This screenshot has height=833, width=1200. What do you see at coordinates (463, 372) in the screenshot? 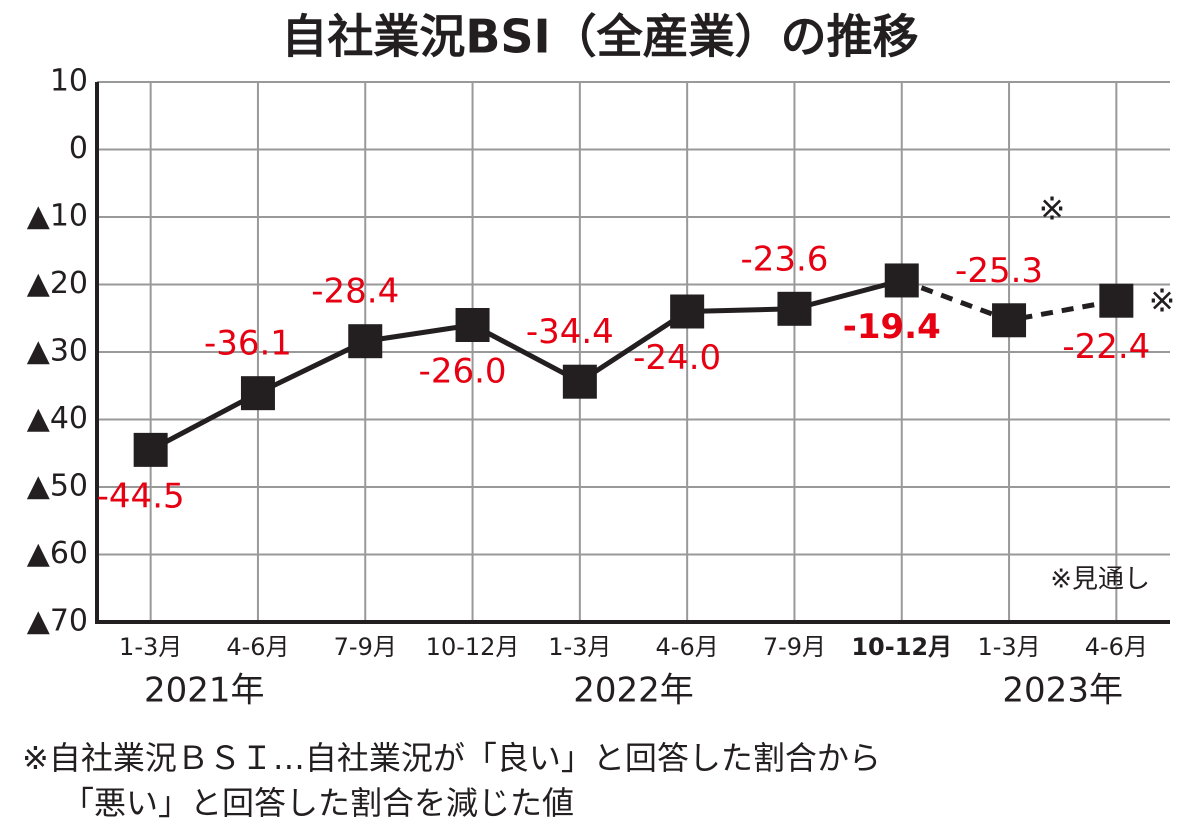
I see `value-label: -26.0` at bounding box center [463, 372].